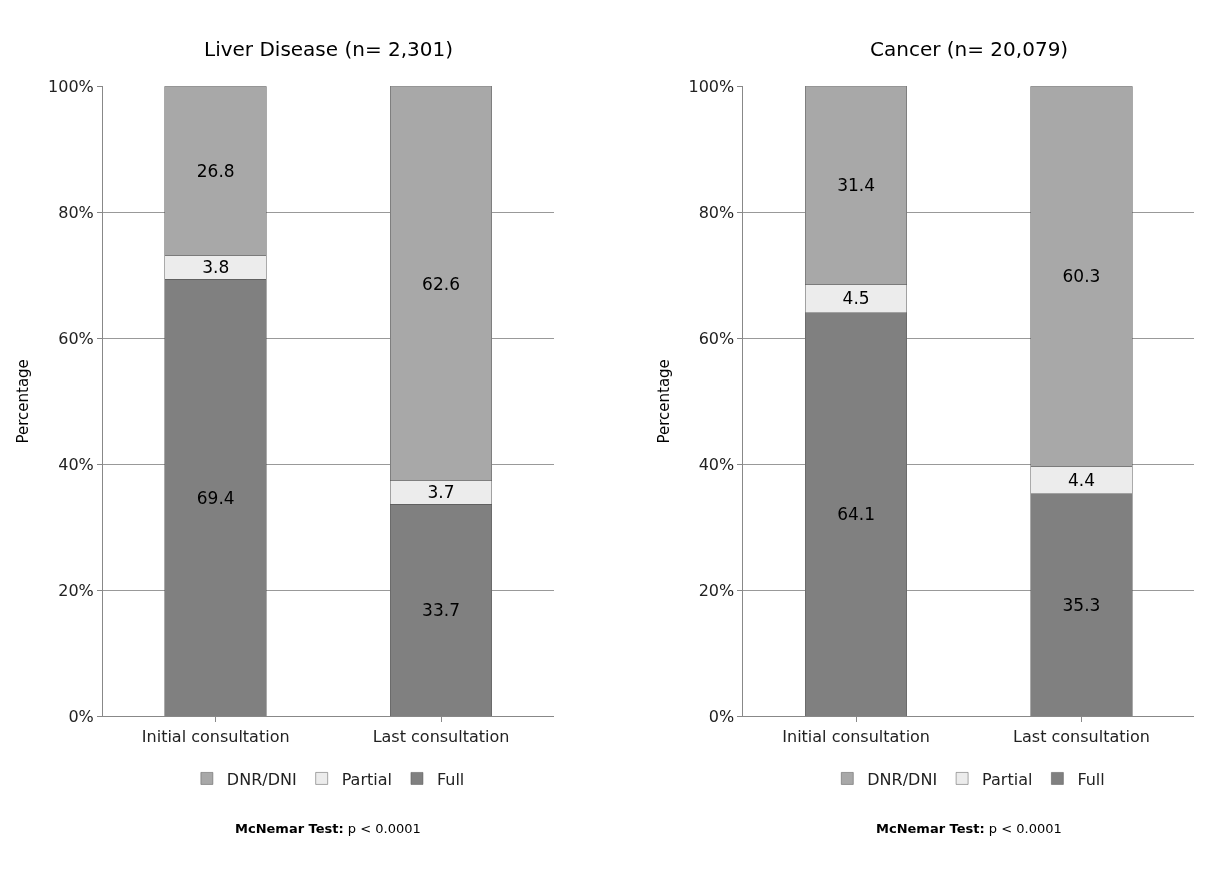 The height and width of the screenshot is (869, 1226). What do you see at coordinates (441, 283) in the screenshot?
I see `data-label: 62.6` at bounding box center [441, 283].